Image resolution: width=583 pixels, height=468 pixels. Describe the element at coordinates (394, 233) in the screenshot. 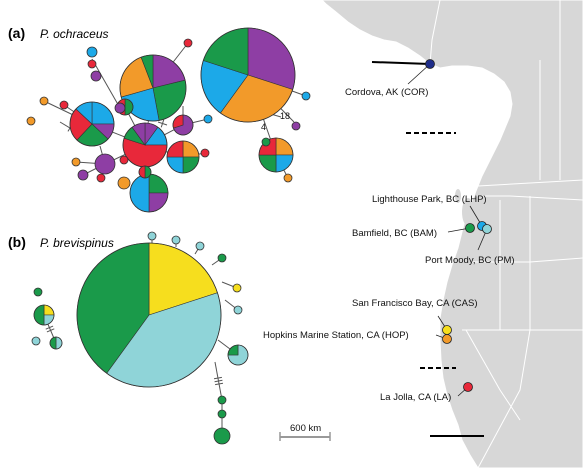

I see `site-label-bam: Bamfield, BC (BAM)` at that location.